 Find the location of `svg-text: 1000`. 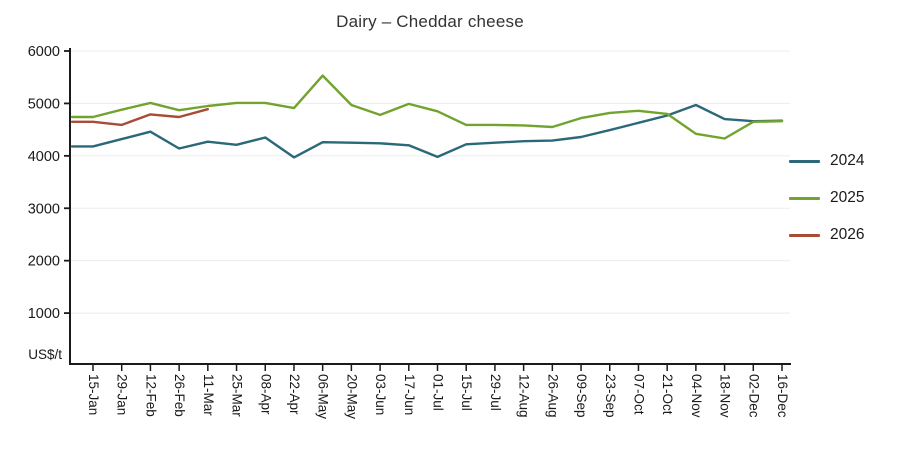

svg-text: 1000 is located at coordinates (44, 314).